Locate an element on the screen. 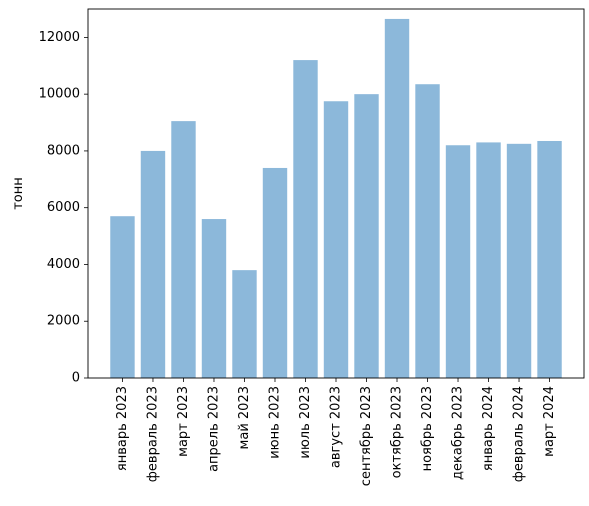 This screenshot has height=506, width=589. x-tick-label: март 2023 is located at coordinates (183, 421).